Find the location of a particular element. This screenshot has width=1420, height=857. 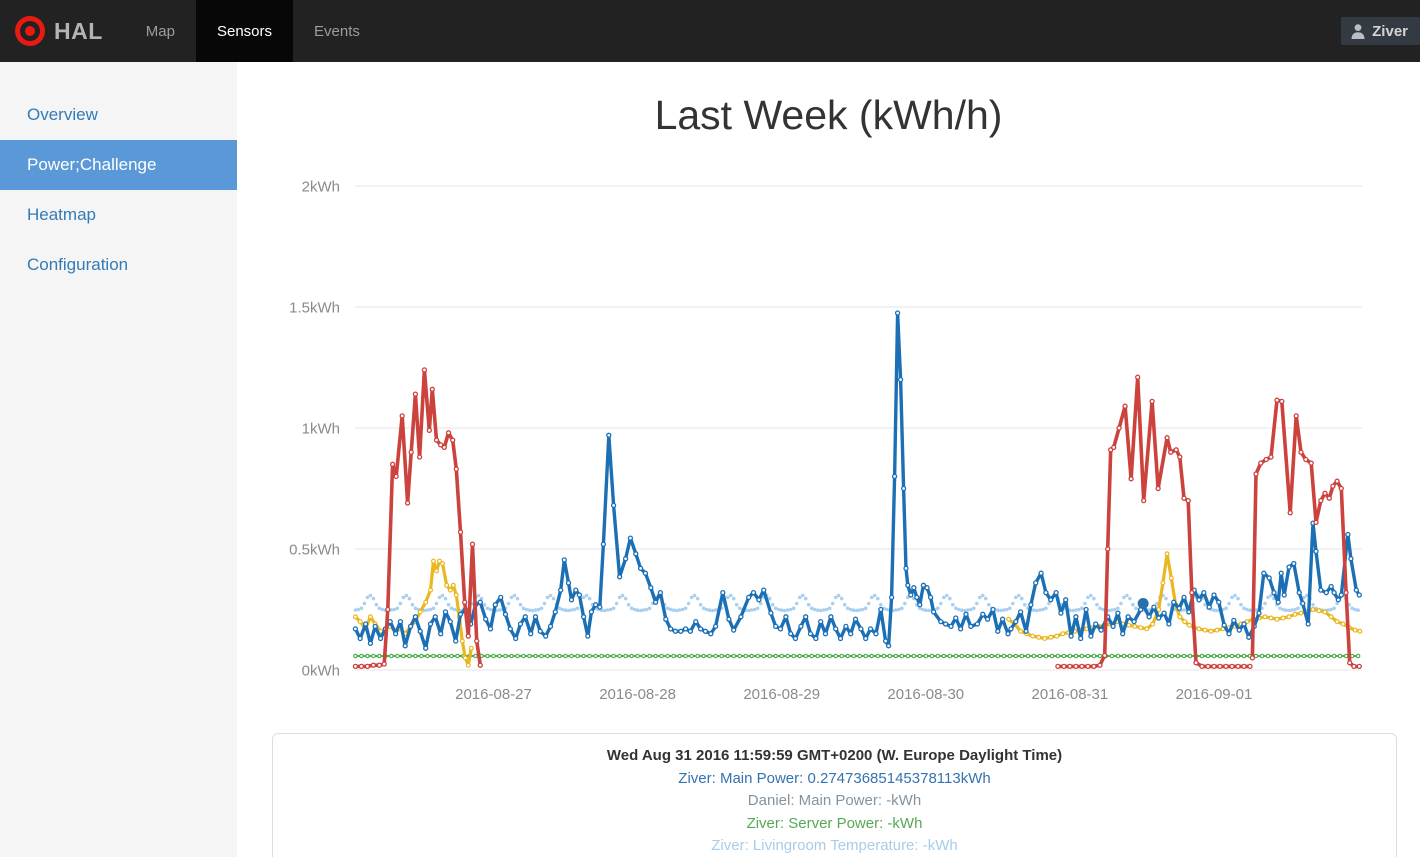

sidebar-item-power-challenge: Power;Challenge is located at coordinates (118, 165).